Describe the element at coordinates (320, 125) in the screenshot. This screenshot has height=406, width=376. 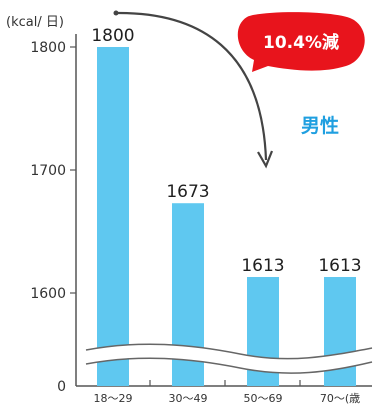
I see `series-label: 男性` at that location.